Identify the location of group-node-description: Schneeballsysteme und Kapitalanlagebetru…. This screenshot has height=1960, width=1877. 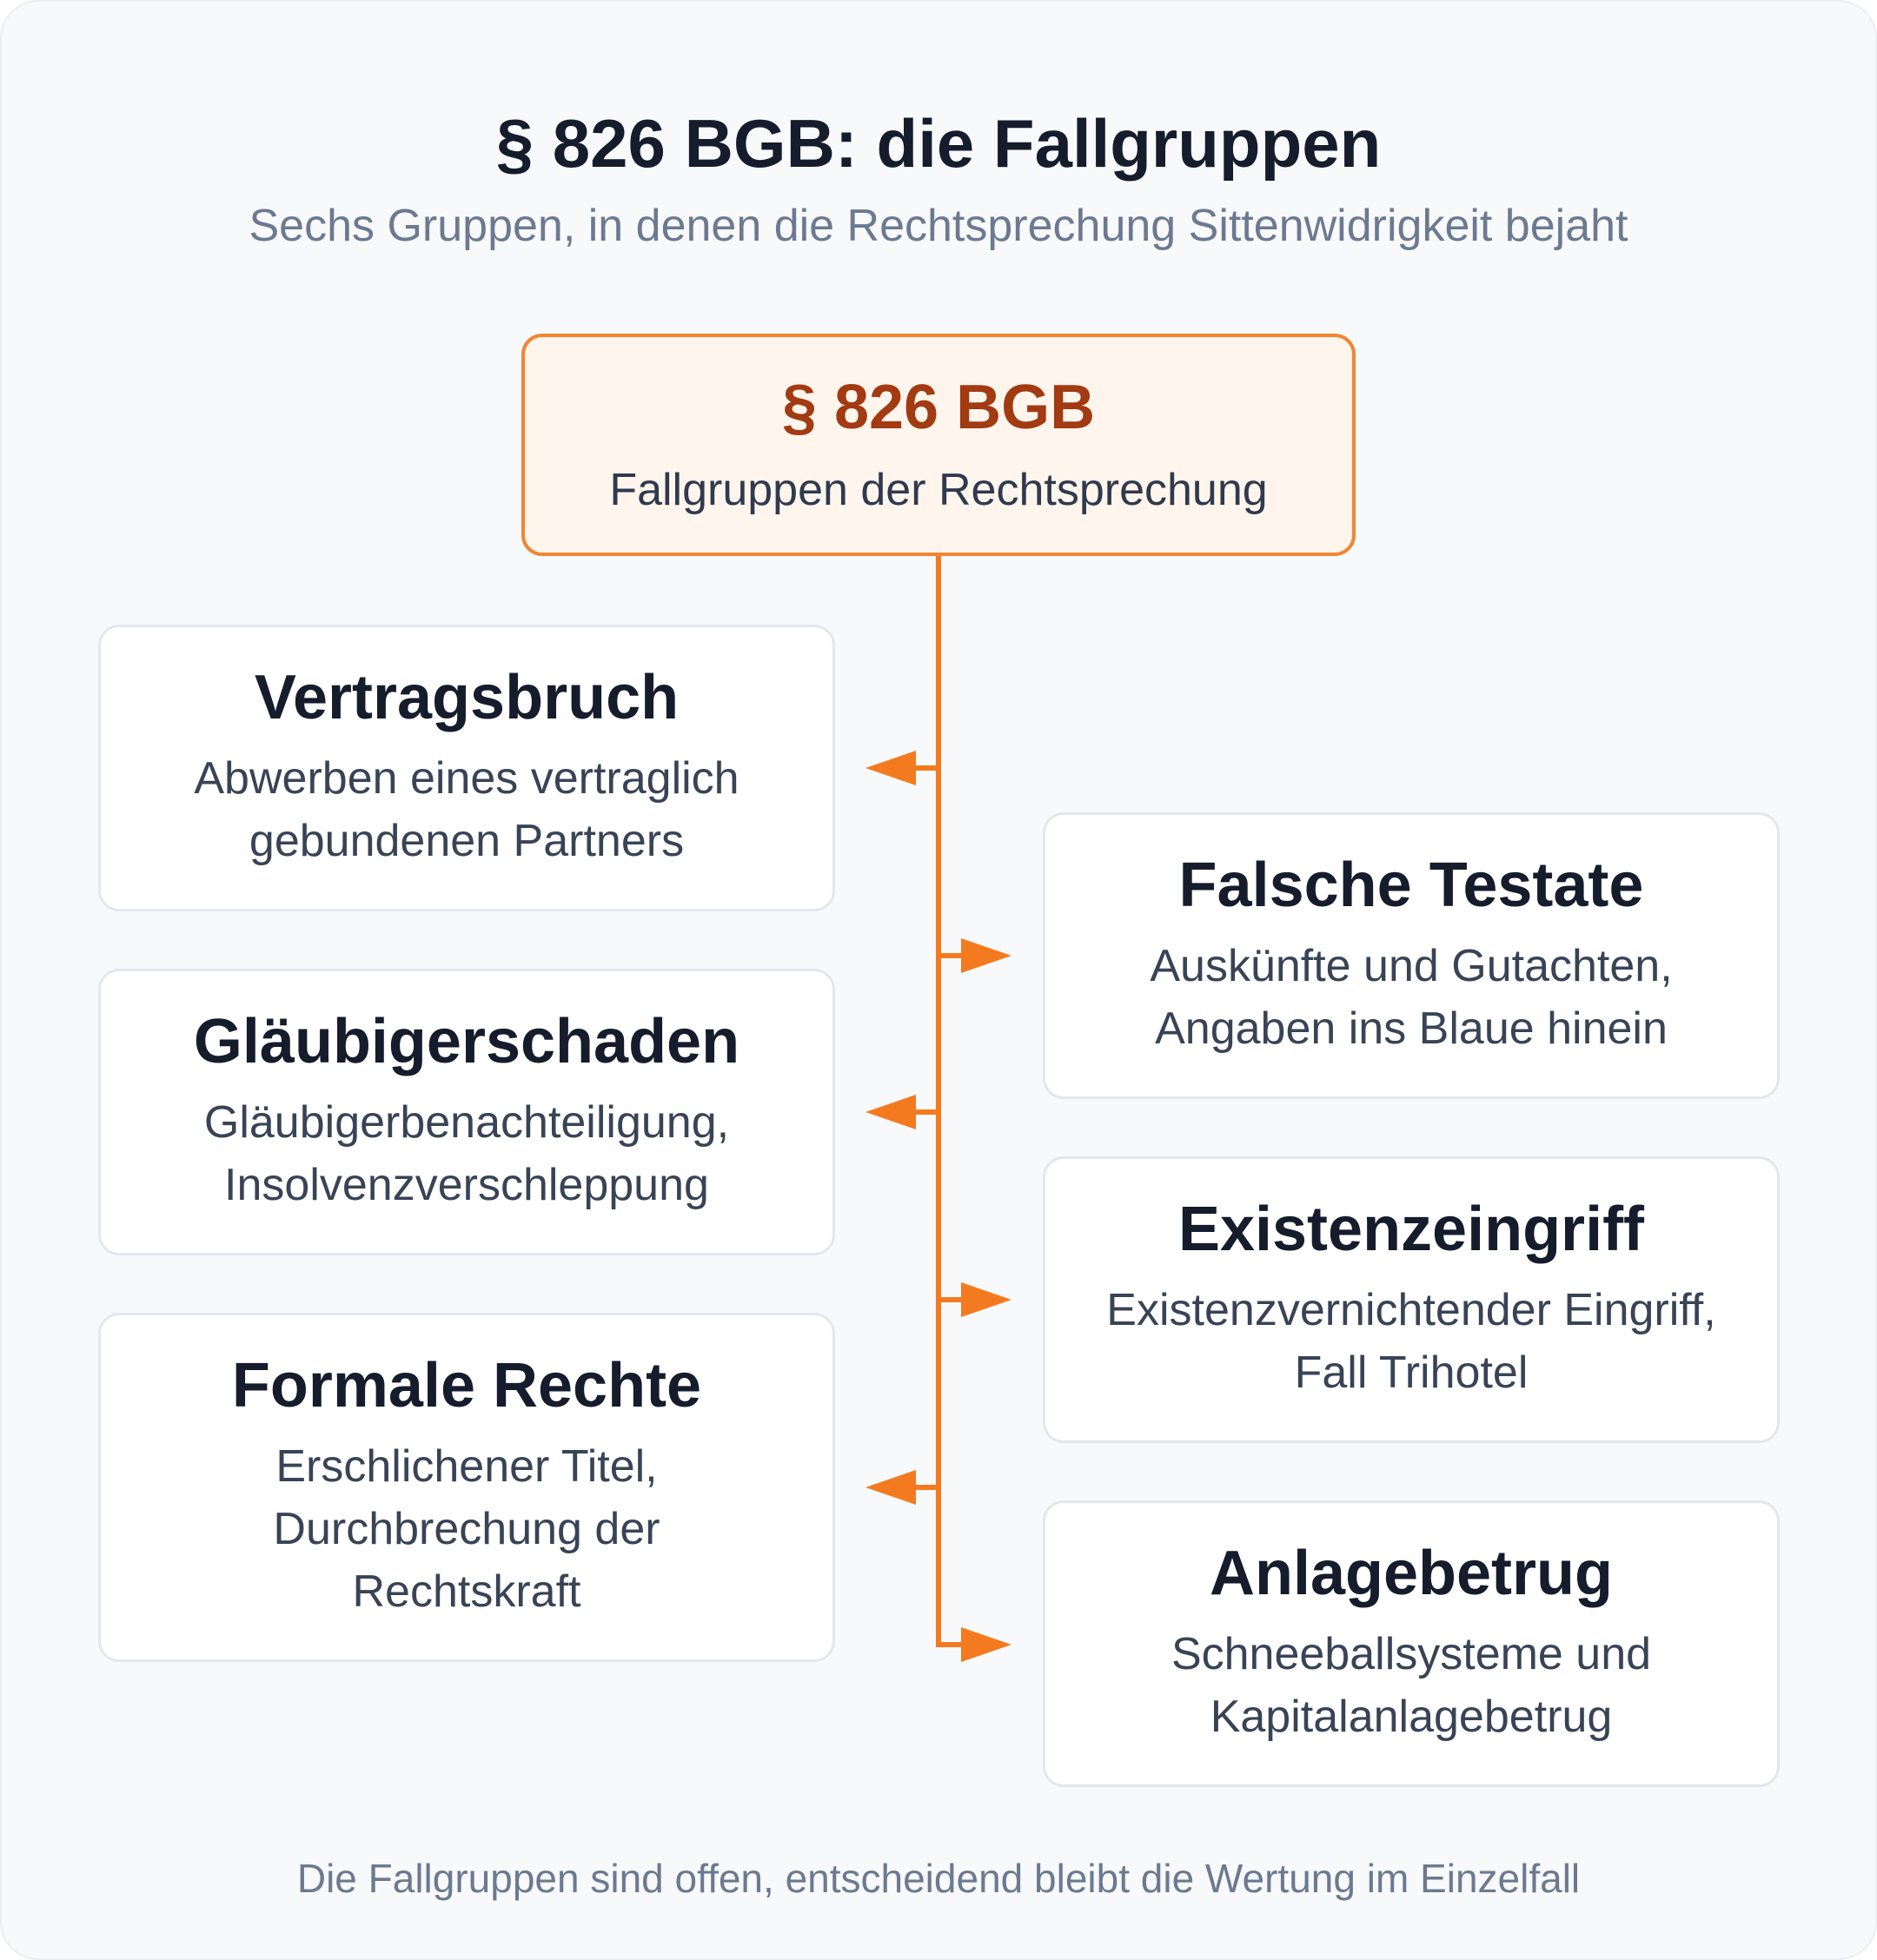
(1411, 1685).